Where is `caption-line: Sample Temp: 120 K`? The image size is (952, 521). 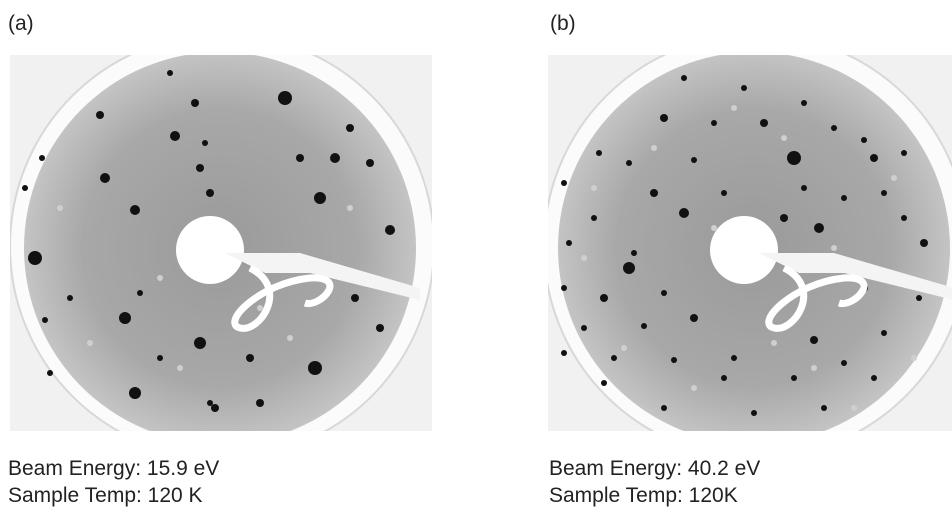 caption-line: Sample Temp: 120 K is located at coordinates (105, 495).